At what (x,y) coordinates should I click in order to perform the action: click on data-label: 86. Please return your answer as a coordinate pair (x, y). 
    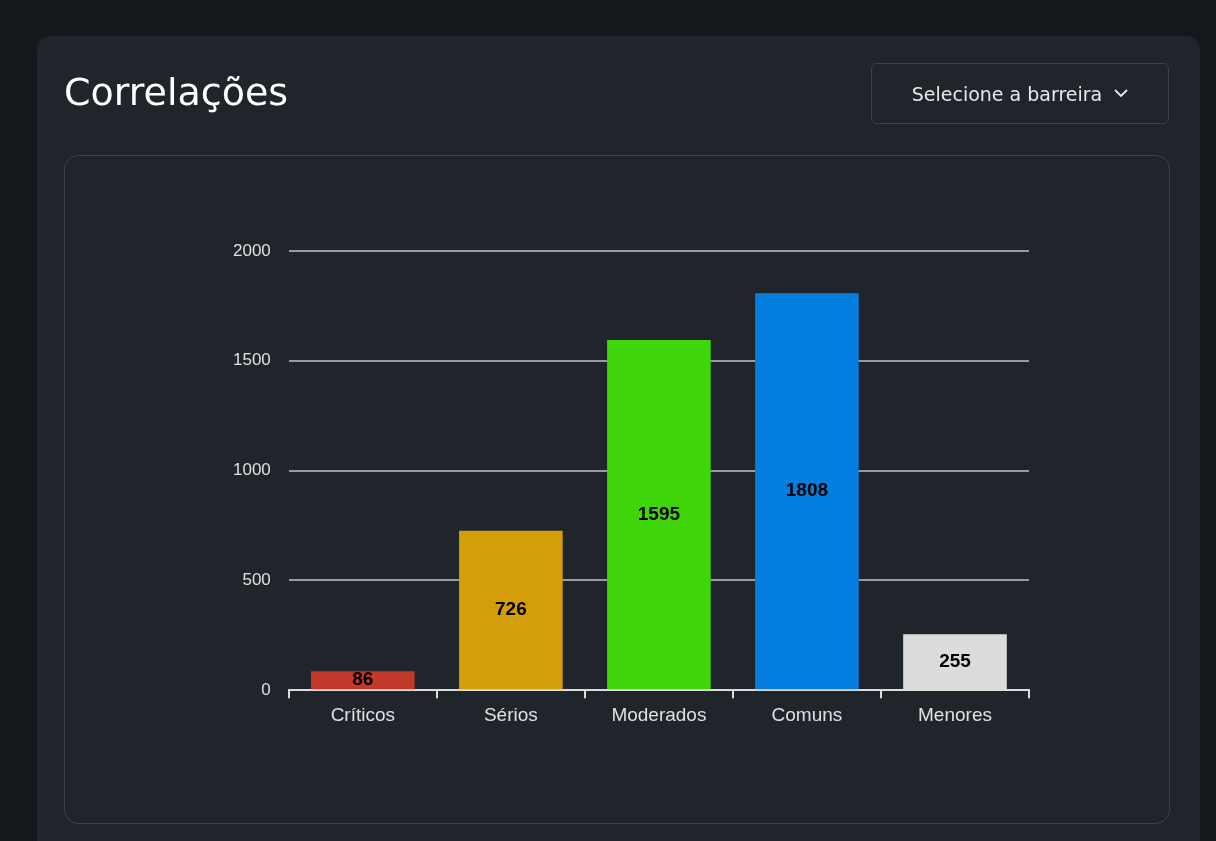
    Looking at the image, I should click on (363, 679).